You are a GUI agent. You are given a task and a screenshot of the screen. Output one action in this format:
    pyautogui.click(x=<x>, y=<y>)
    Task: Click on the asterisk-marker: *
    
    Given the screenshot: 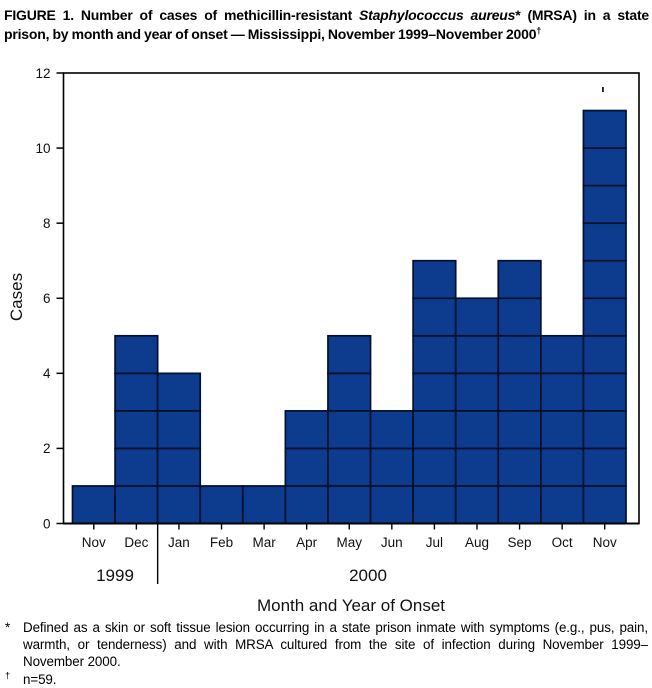 What is the action you would take?
    pyautogui.click(x=8, y=627)
    